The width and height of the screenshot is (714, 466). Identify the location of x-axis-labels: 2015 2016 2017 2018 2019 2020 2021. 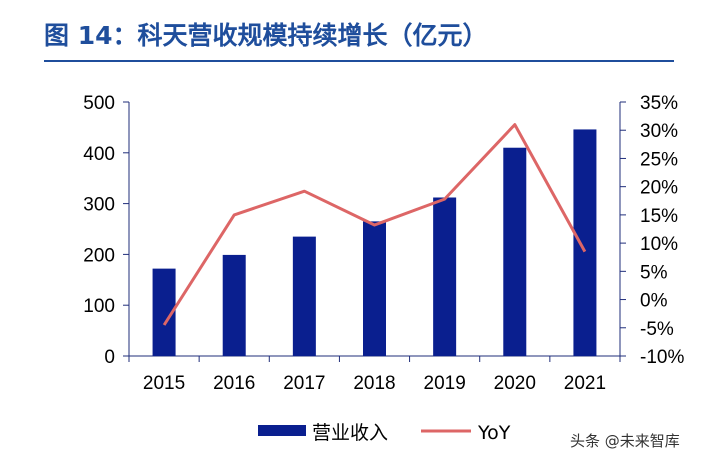
(374, 383).